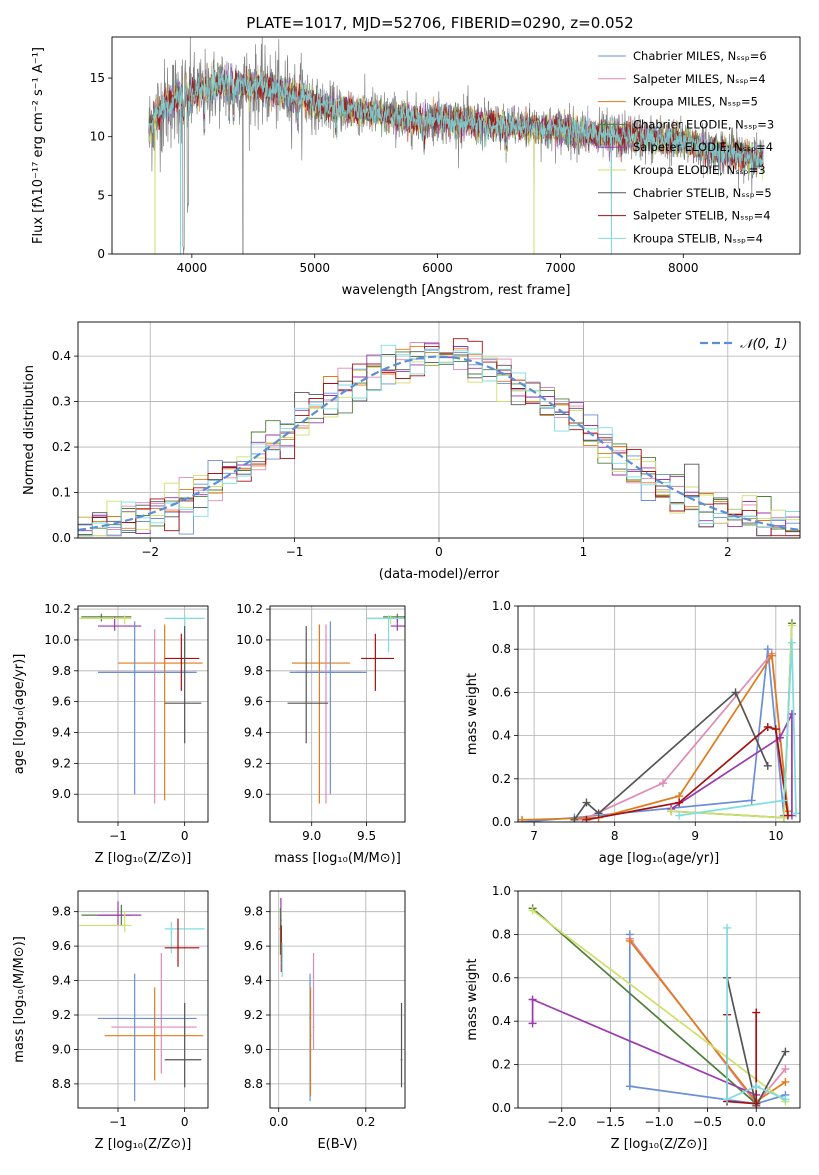 This screenshot has width=819, height=1175. I want to click on plot-area-age_vs_mass, so click(346, 708).